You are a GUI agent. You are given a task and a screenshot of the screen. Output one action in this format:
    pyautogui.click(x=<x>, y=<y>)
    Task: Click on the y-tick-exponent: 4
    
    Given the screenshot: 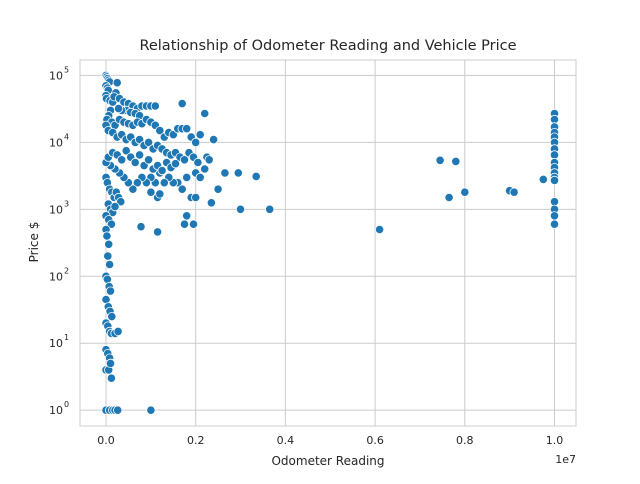 What is the action you would take?
    pyautogui.click(x=66, y=136)
    